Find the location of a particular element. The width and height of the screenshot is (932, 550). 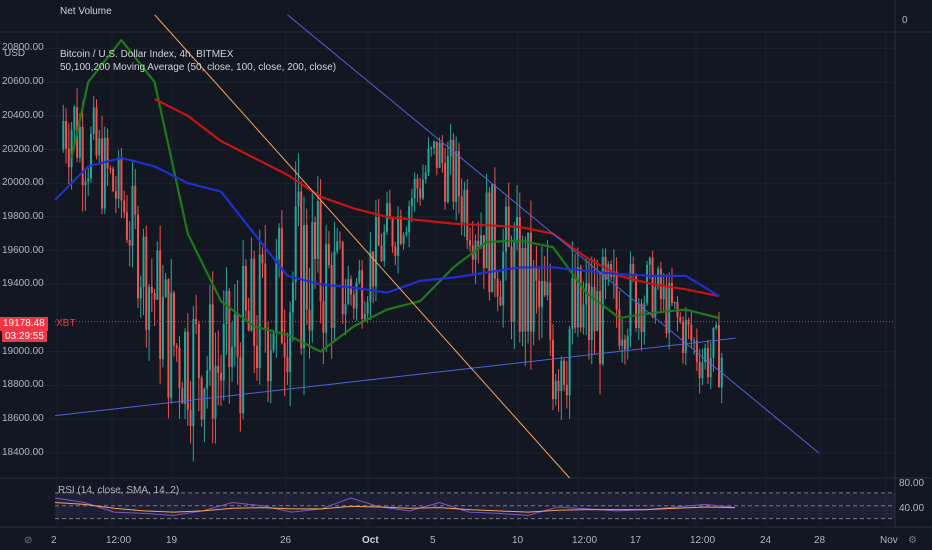

rsi-legend: RSI (14, close, SMA, 14, 2) is located at coordinates (119, 490).